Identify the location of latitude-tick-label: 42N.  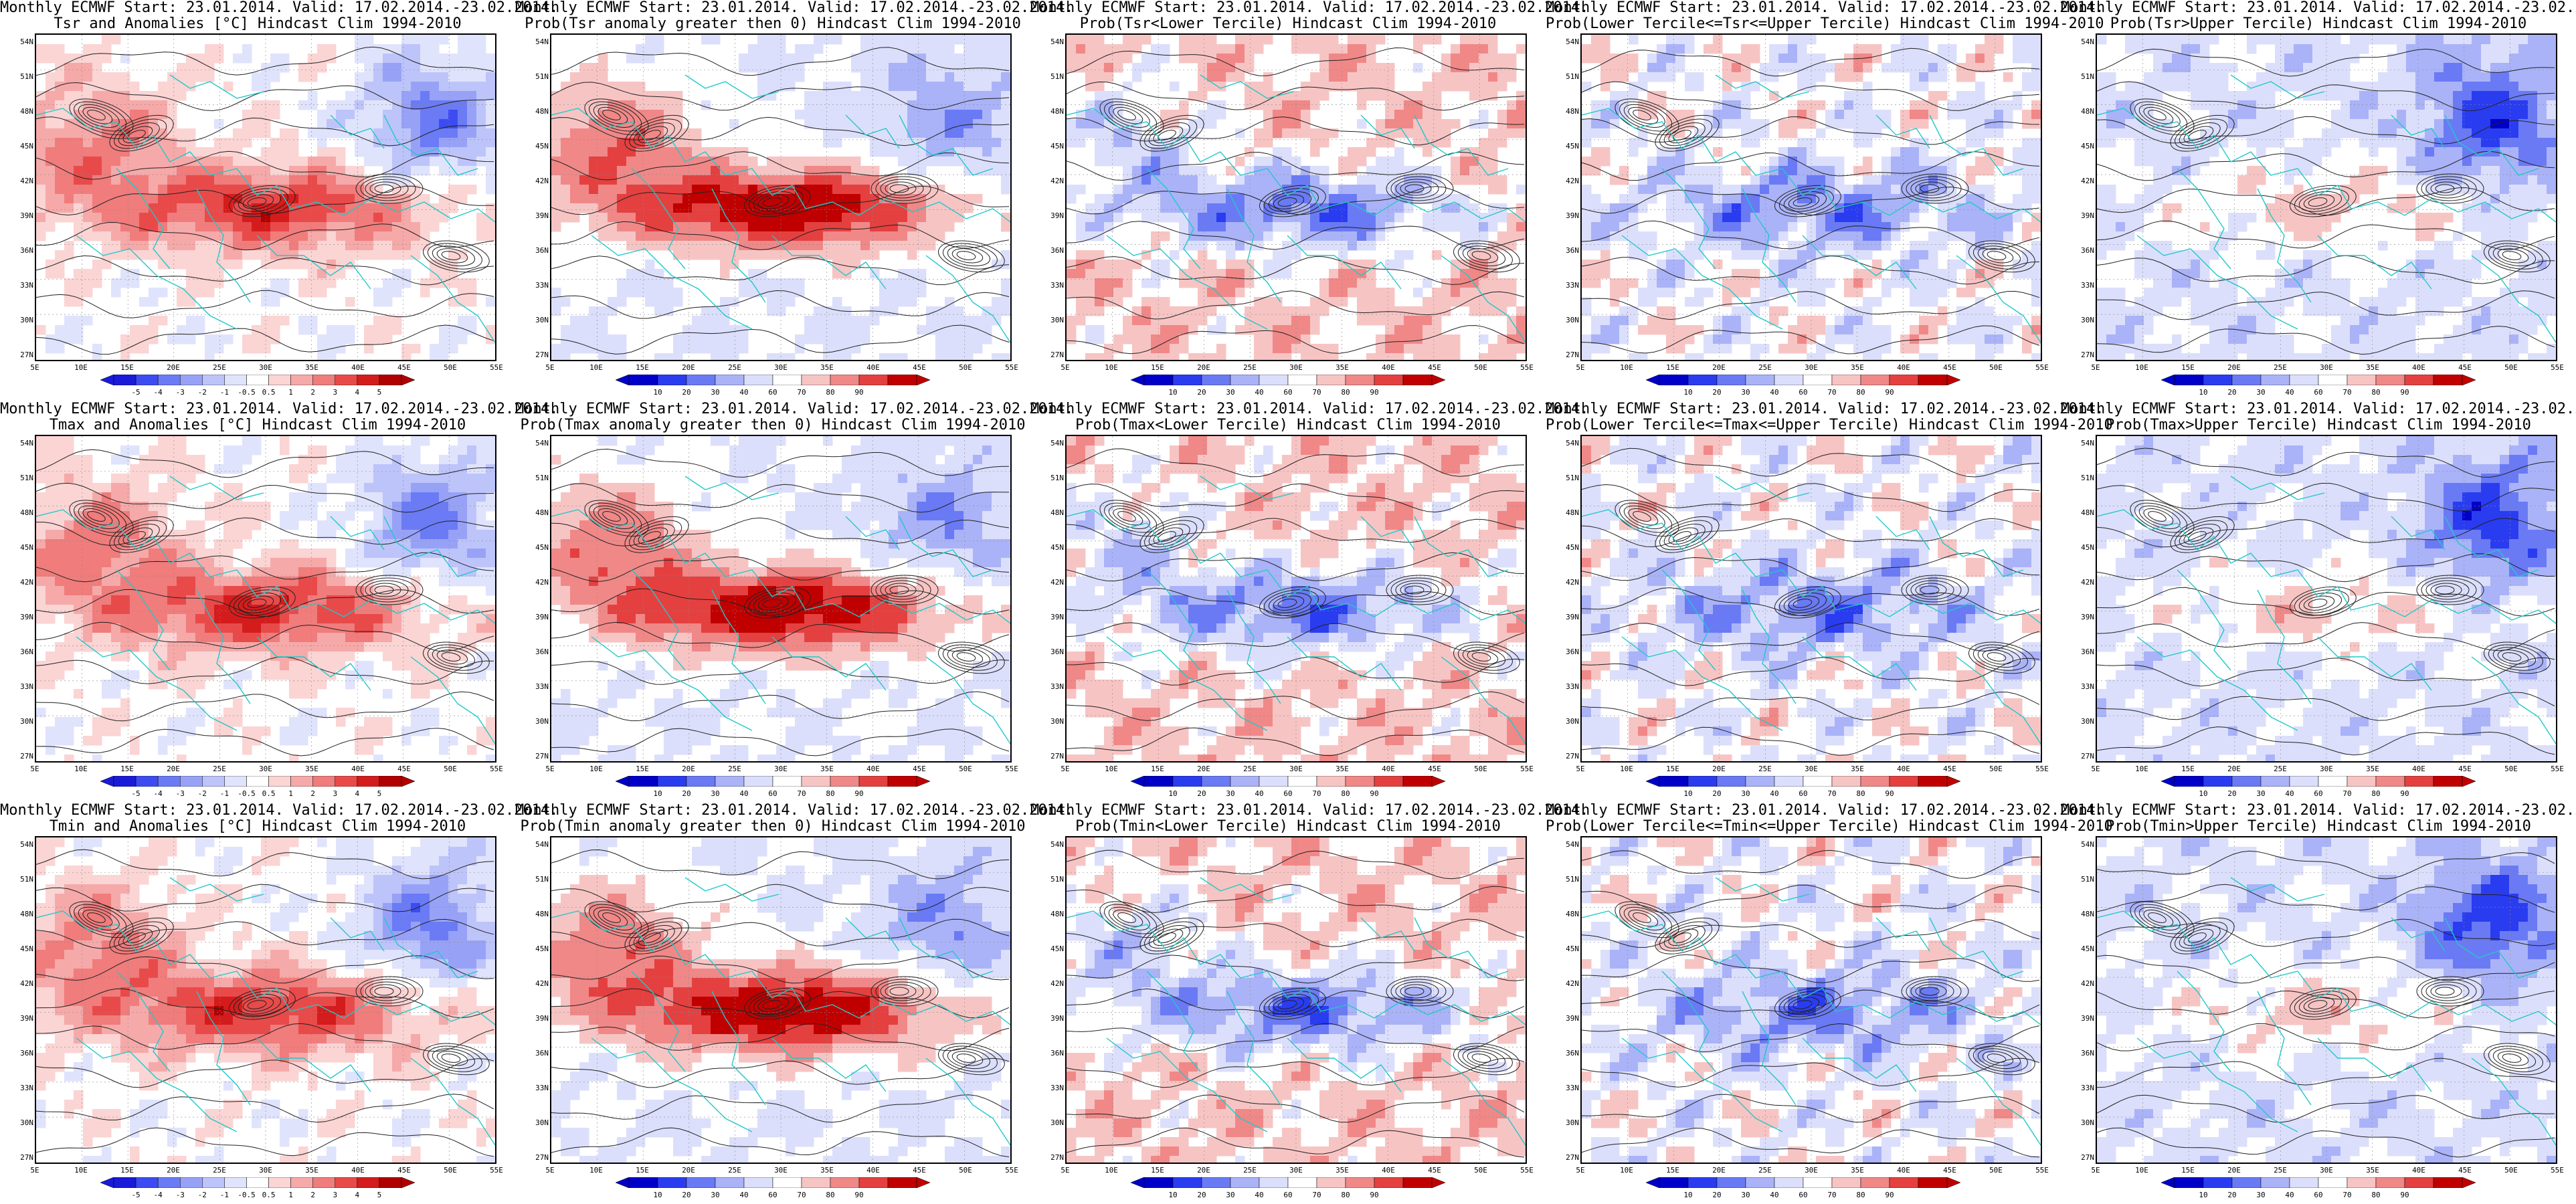
(2087, 582).